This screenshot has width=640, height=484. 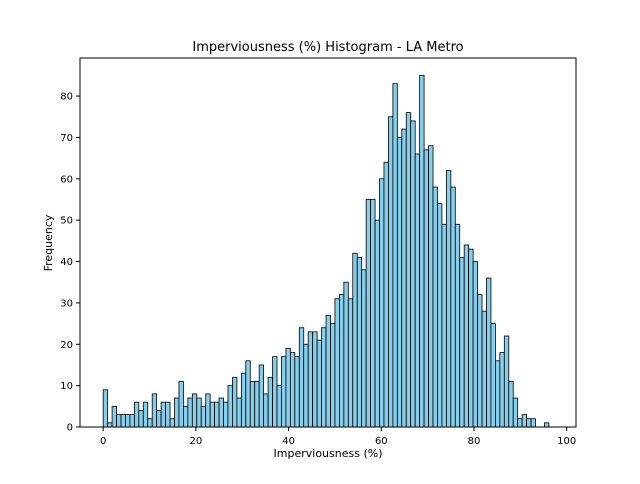 I want to click on y-tick-label: 30, so click(x=66, y=303).